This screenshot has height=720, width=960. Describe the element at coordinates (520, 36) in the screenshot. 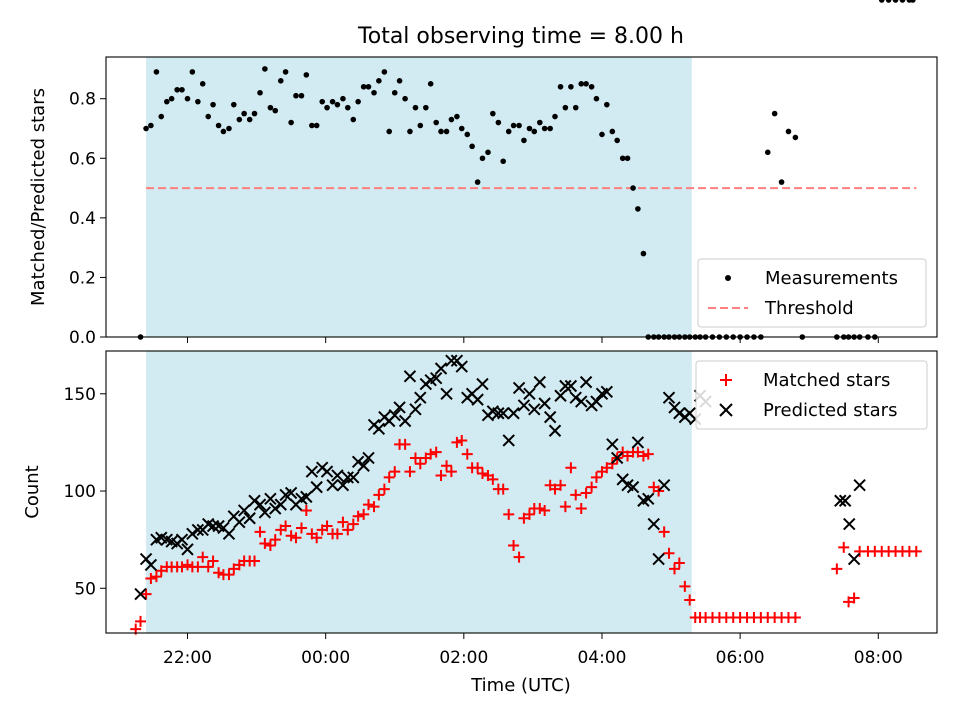

I see `chart-title: Total observing time = 8.00 h` at that location.